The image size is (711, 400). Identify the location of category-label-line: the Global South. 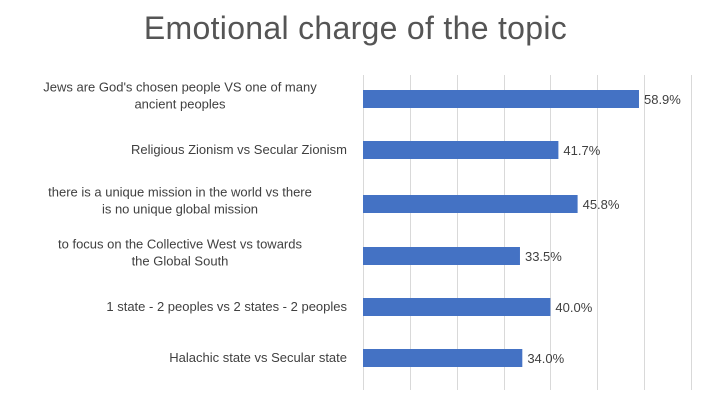
(180, 261).